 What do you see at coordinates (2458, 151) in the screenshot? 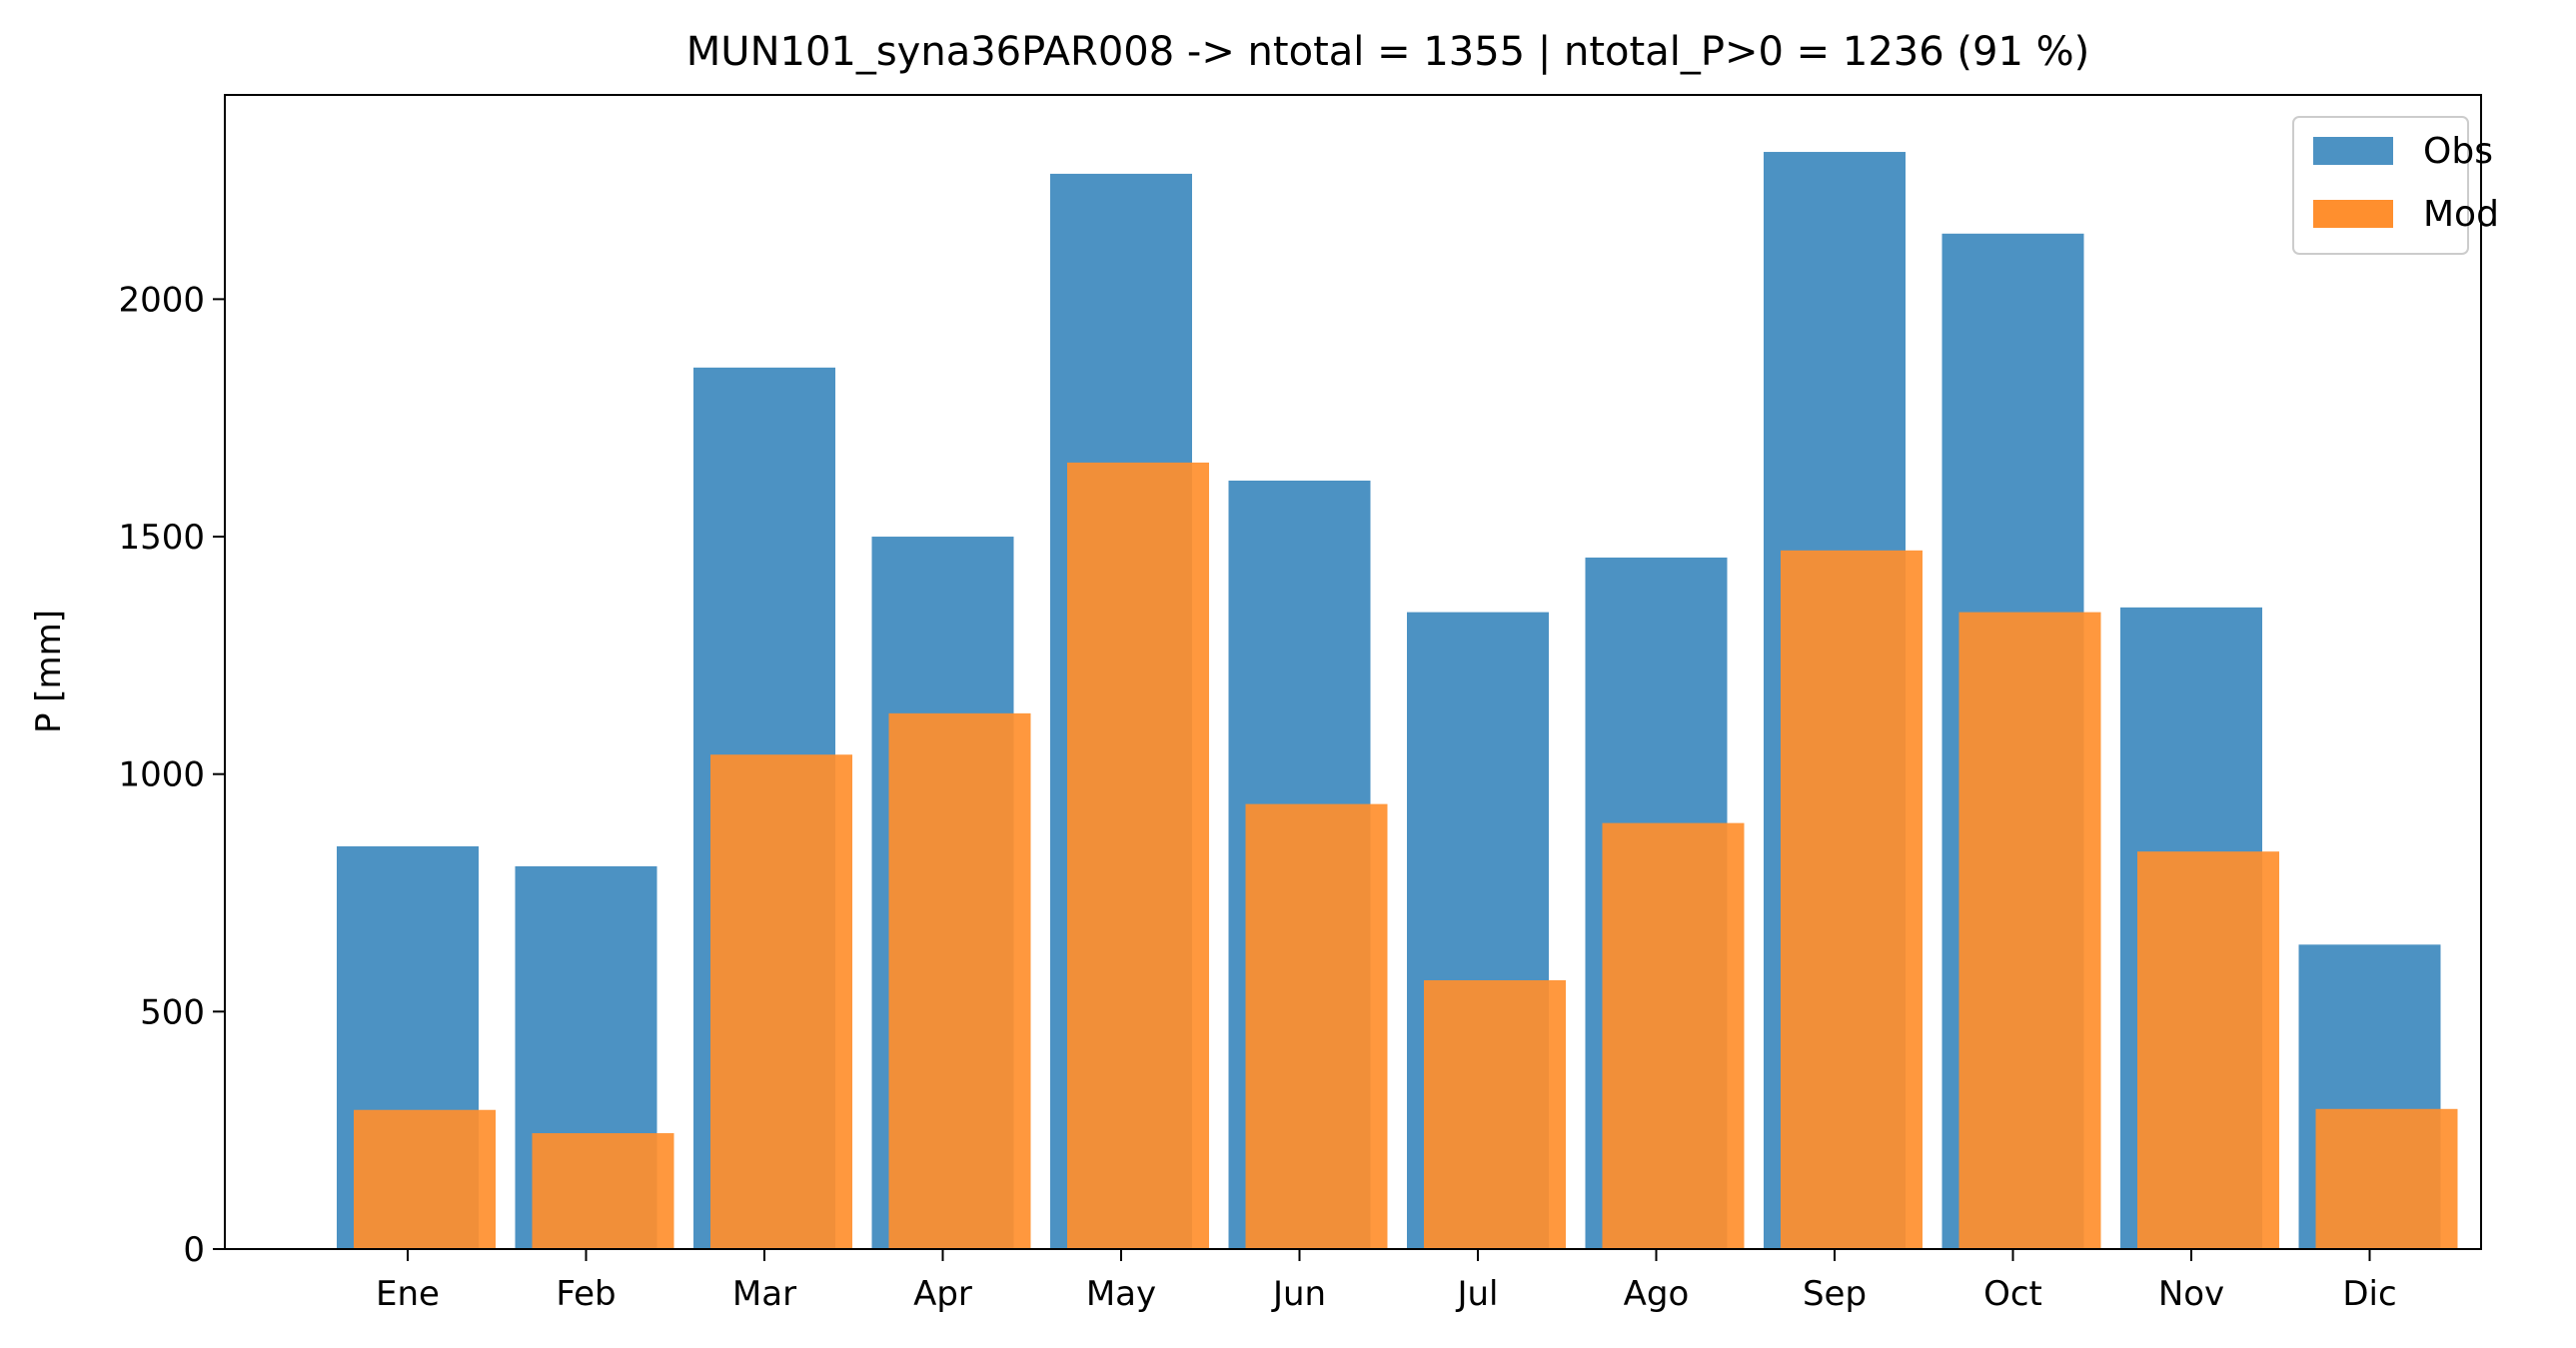
I see `legend-label-obs: Obs` at bounding box center [2458, 151].